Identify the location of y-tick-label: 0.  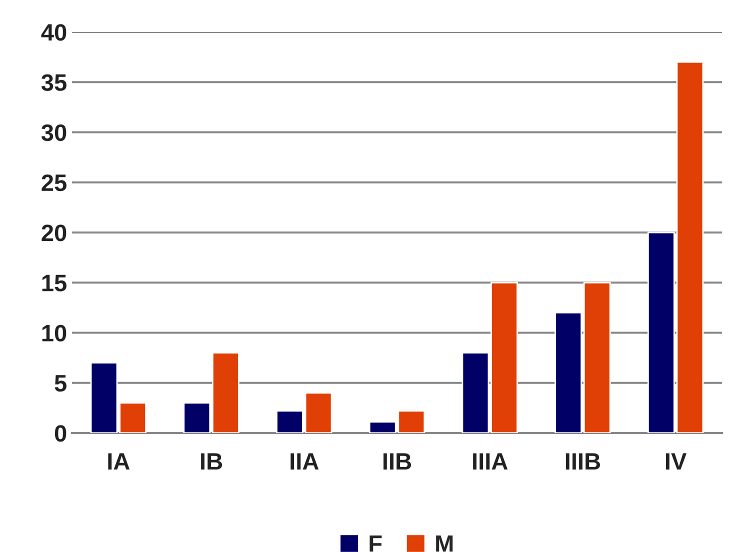
(60, 433).